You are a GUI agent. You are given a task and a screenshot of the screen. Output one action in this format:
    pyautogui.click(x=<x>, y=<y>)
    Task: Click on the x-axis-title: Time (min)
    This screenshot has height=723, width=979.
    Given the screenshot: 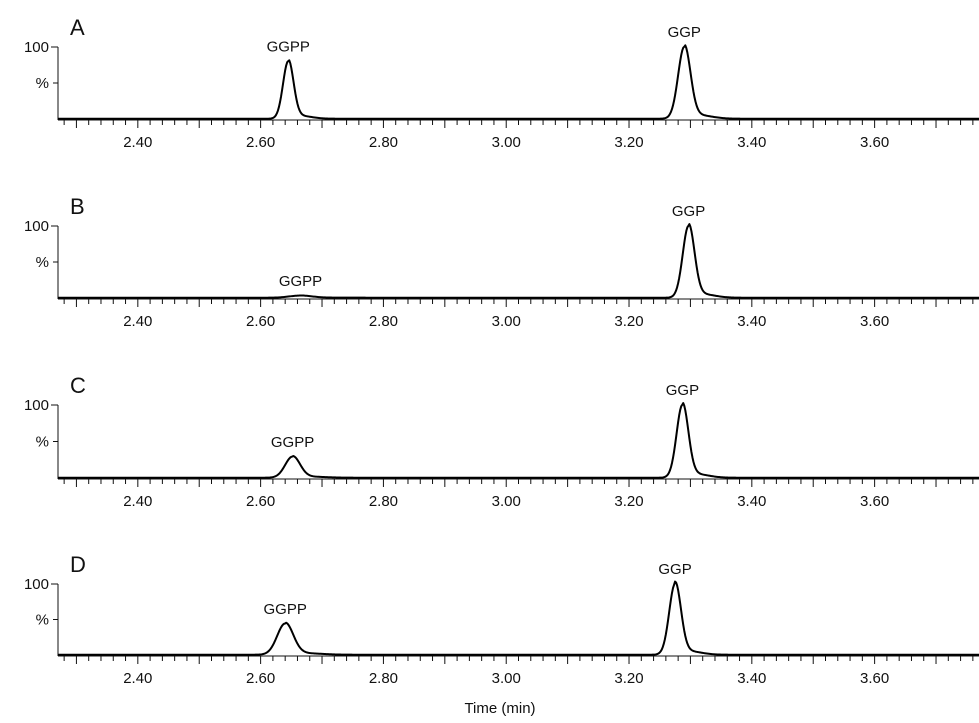 What is the action you would take?
    pyautogui.click(x=499, y=708)
    